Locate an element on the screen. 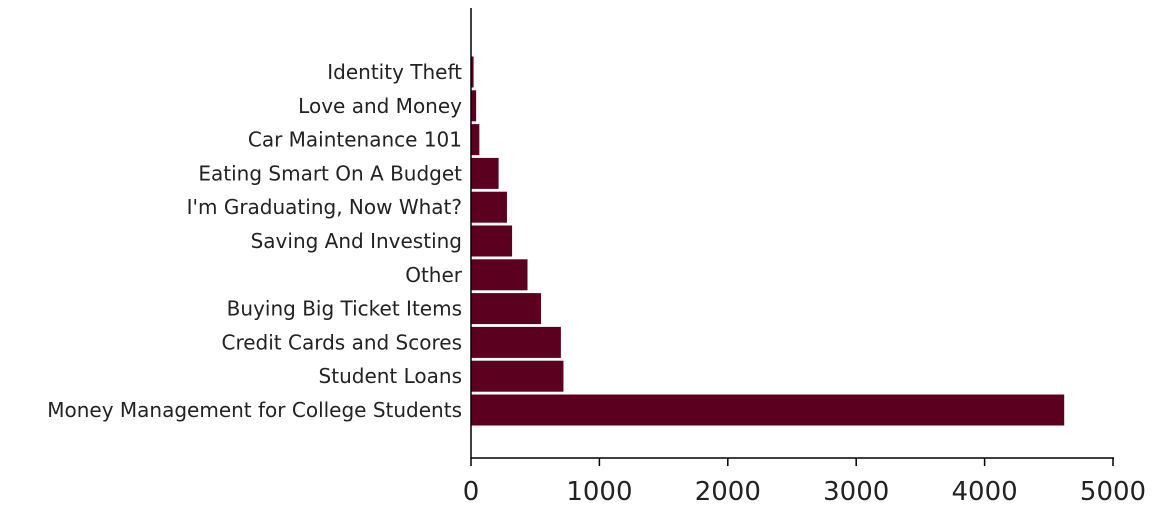  bar-love-and-money is located at coordinates (474, 106).